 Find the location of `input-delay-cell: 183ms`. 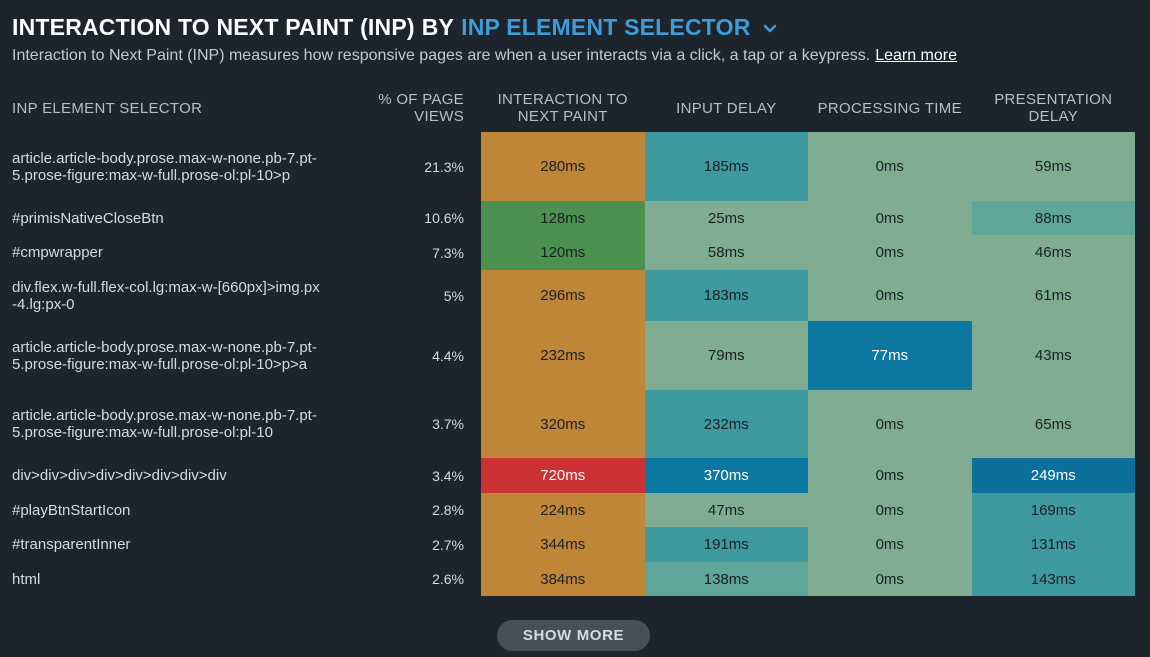

input-delay-cell: 183ms is located at coordinates (726, 295).